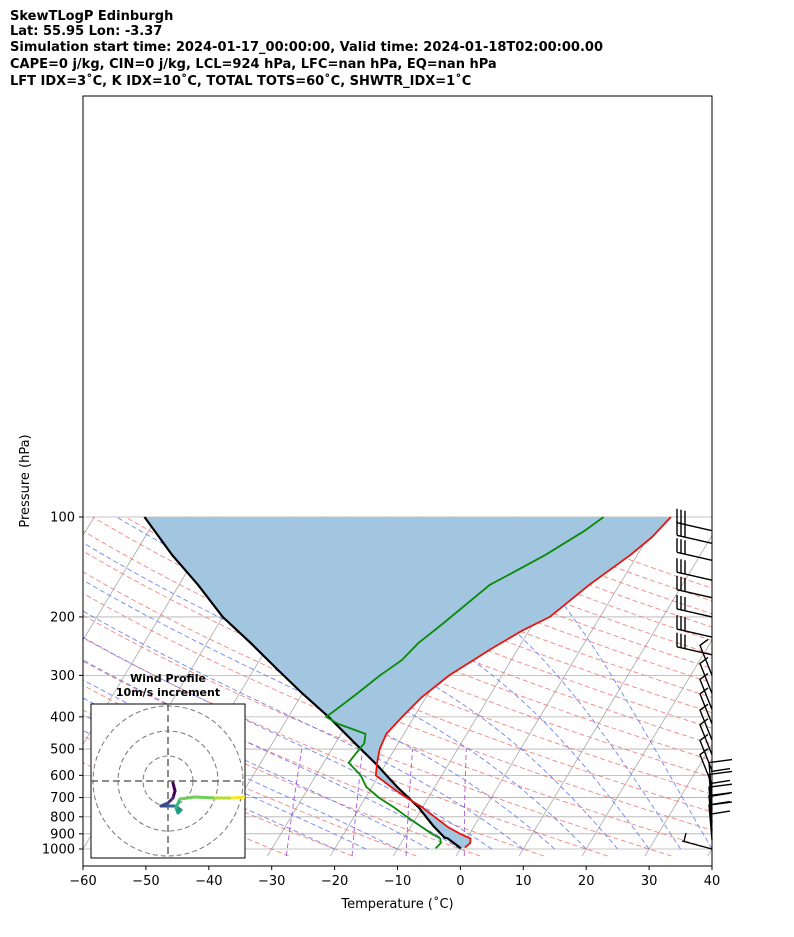  Describe the element at coordinates (145, 881) in the screenshot. I see `x-tick-label: −50` at that location.